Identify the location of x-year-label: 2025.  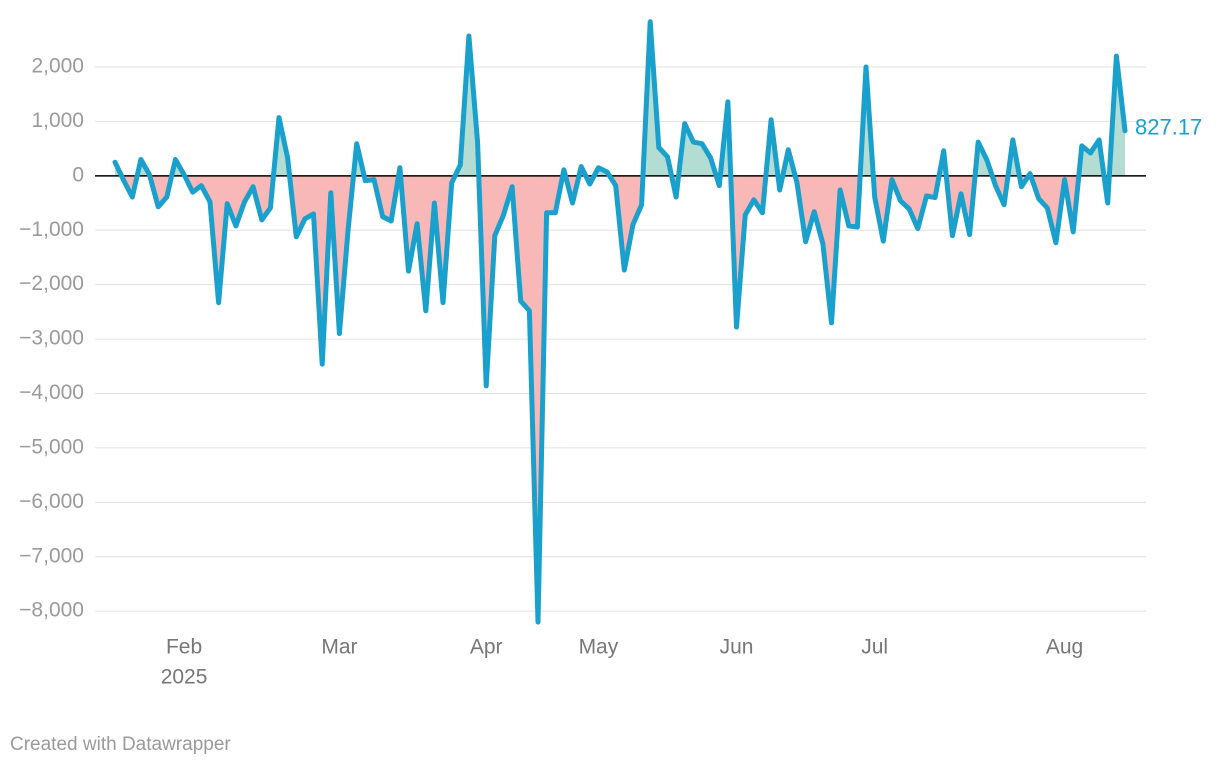
(184, 677).